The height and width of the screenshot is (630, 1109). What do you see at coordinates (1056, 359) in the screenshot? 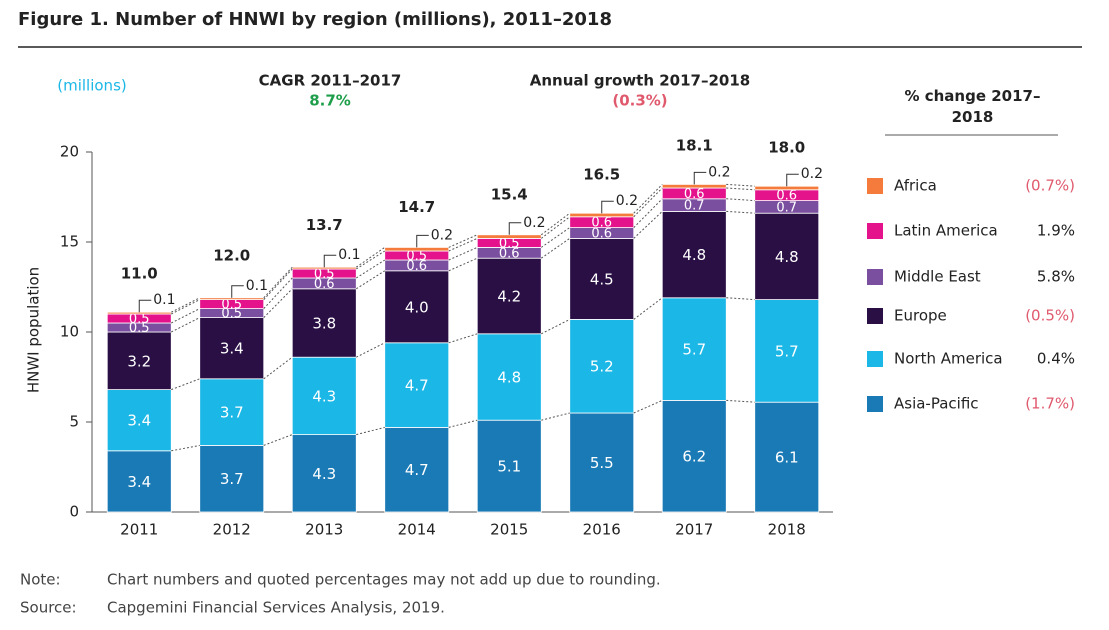
I see `legend-change: 0.4%` at bounding box center [1056, 359].